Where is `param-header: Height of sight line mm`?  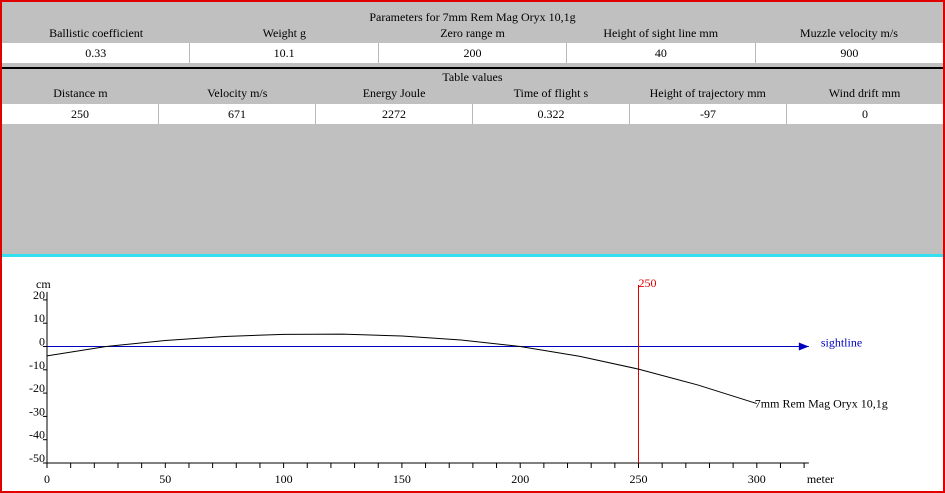
param-header: Height of sight line mm is located at coordinates (661, 33).